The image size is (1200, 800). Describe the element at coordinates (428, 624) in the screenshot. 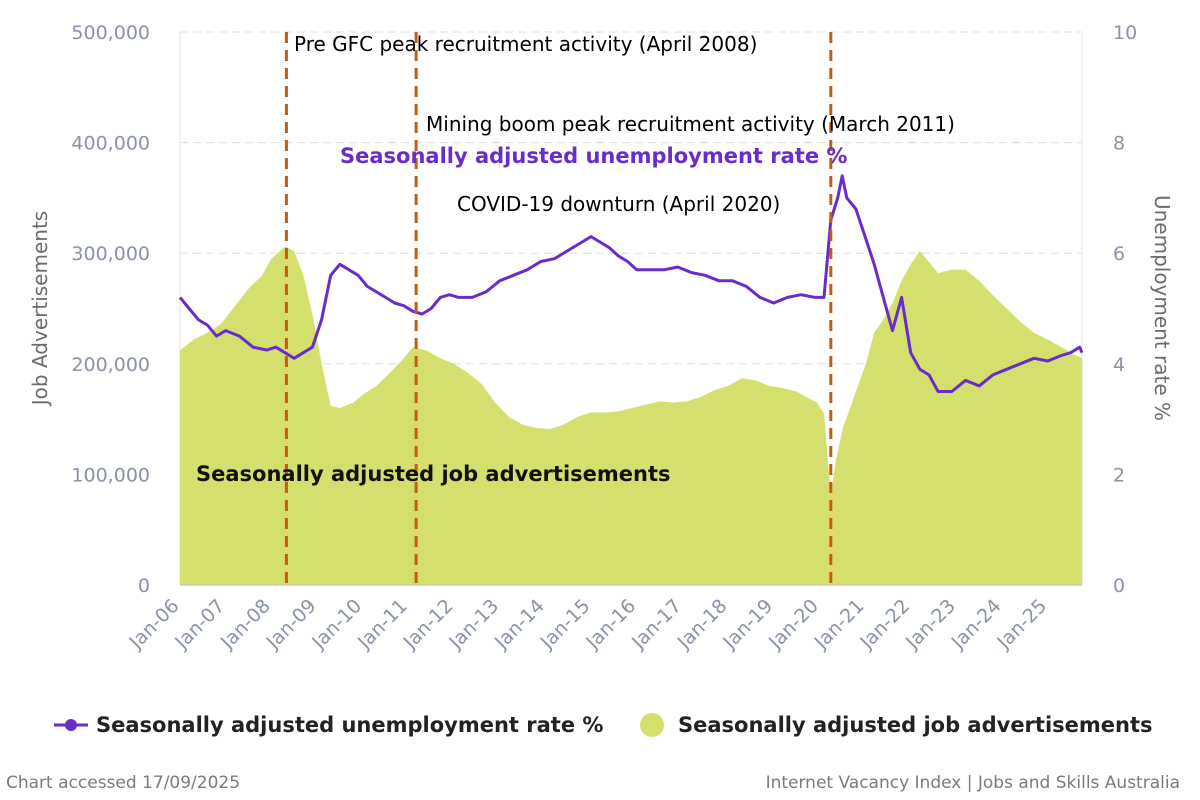

I see `x-tick-label: Jan-12` at that location.